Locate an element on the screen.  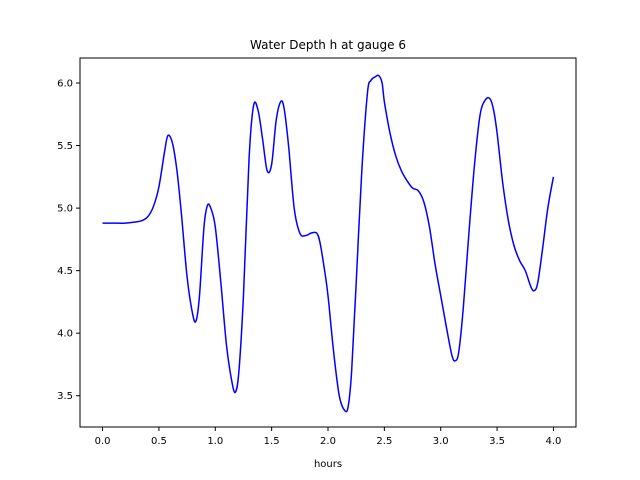
y-tick-label: 3.5 is located at coordinates (65, 396).